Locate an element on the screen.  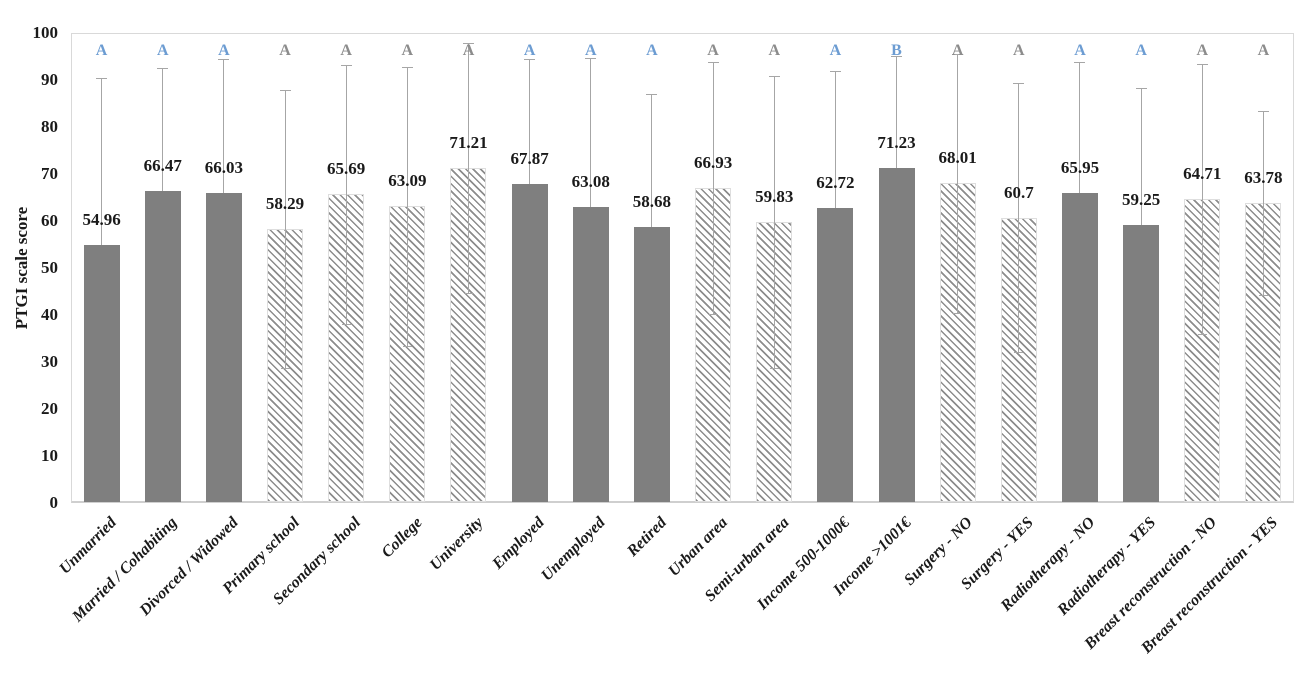
bar-value-label: 65.69 is located at coordinates (346, 169).